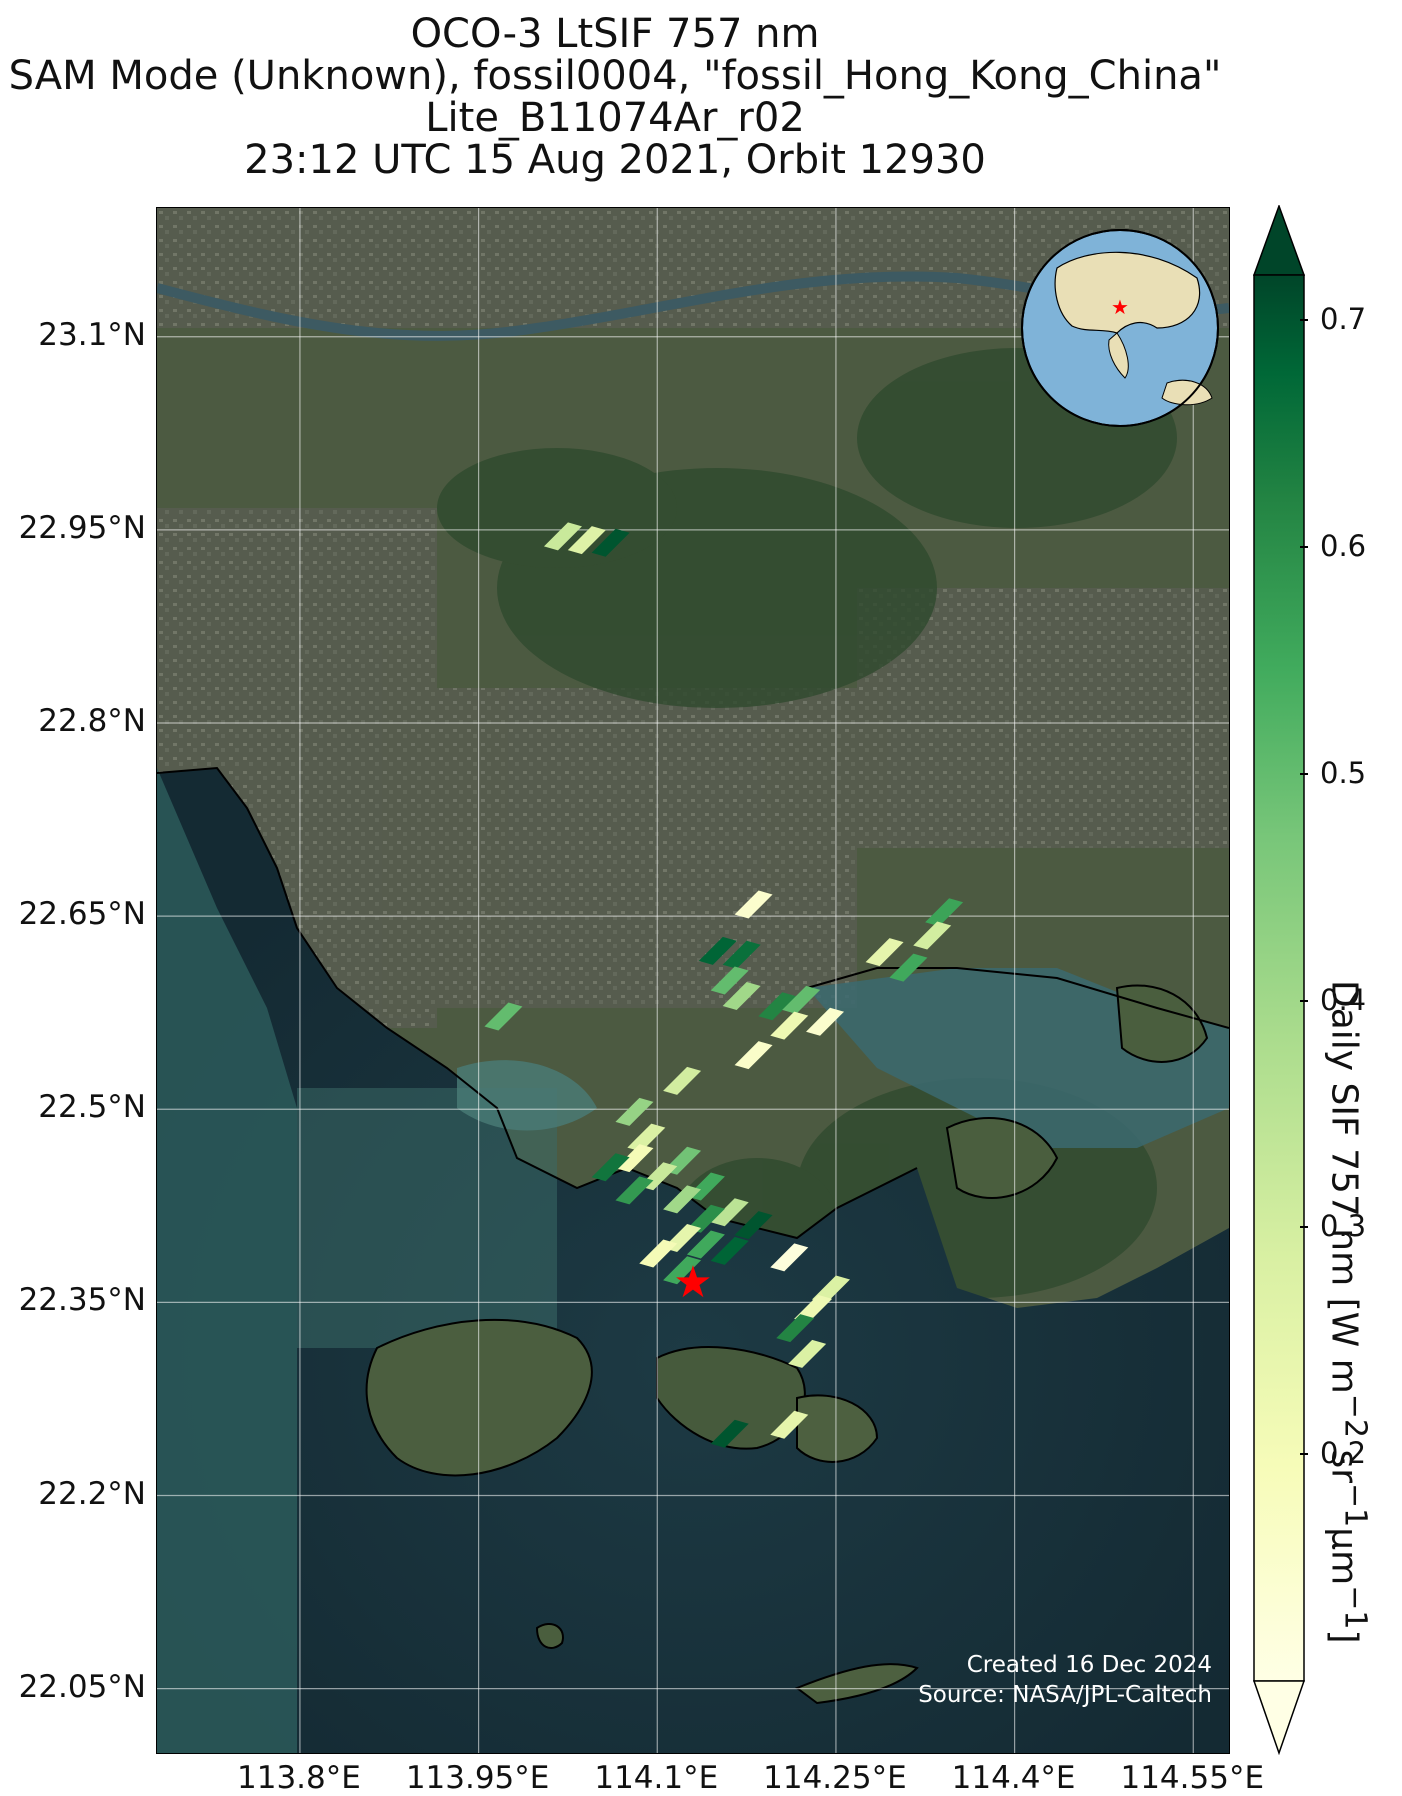 This screenshot has width=1402, height=1796. What do you see at coordinates (82, 1686) in the screenshot?
I see `lat-tick-label: 22.05°N` at bounding box center [82, 1686].